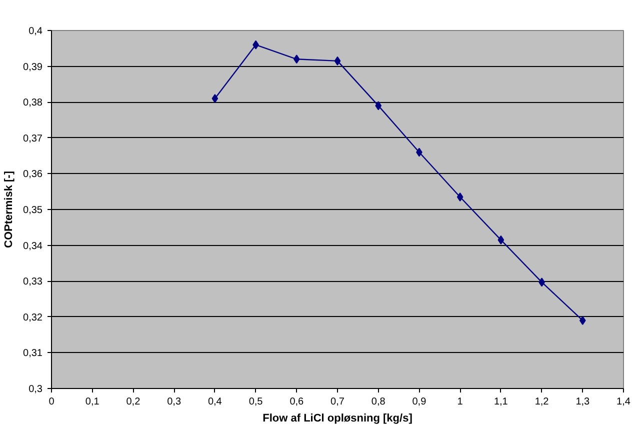 The width and height of the screenshot is (637, 427). Describe the element at coordinates (33, 354) in the screenshot. I see `y-tick-label: 0,31` at that location.